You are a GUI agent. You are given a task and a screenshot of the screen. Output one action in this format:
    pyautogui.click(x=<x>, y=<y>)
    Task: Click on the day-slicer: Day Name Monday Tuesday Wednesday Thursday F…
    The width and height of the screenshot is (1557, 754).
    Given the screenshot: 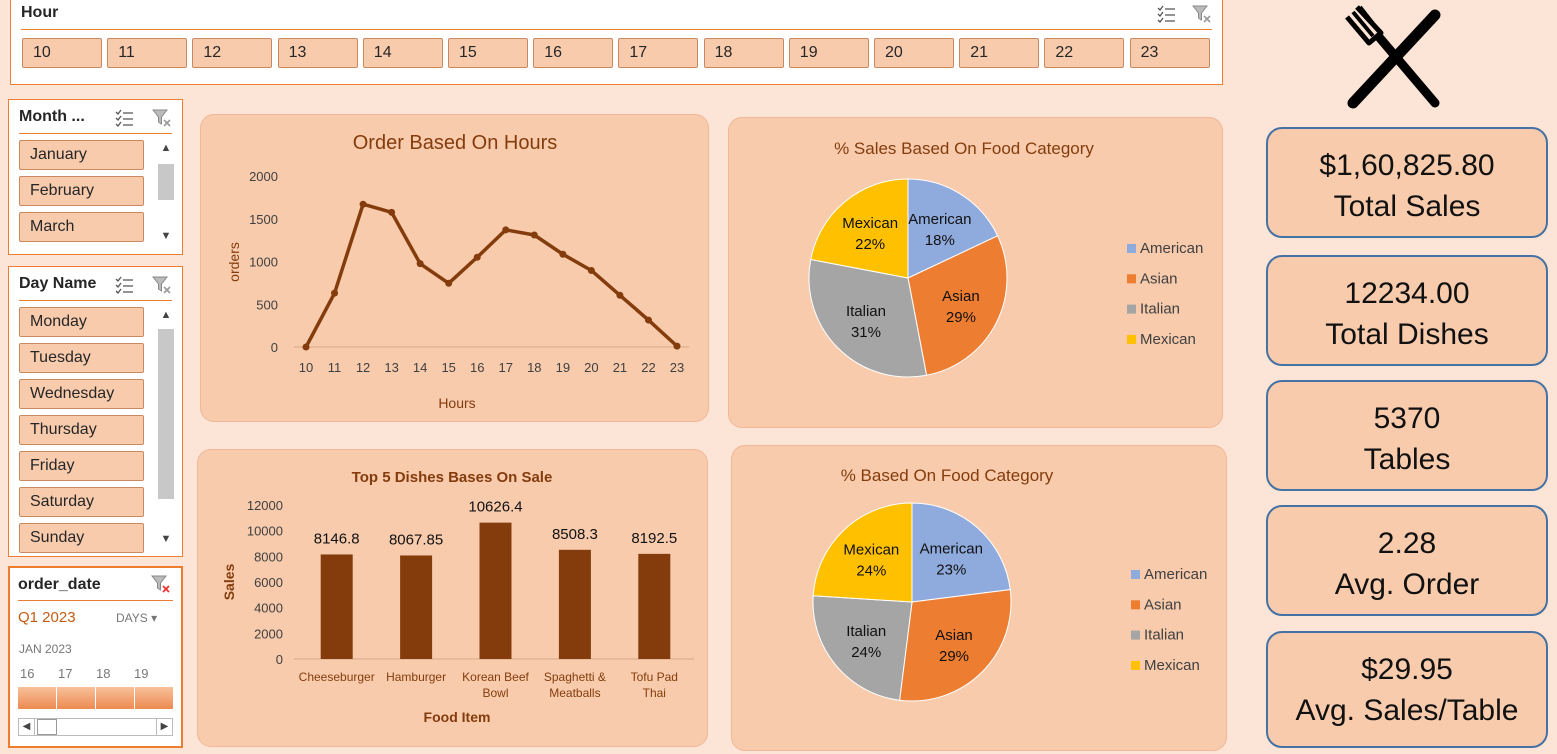 What is the action you would take?
    pyautogui.click(x=95, y=411)
    